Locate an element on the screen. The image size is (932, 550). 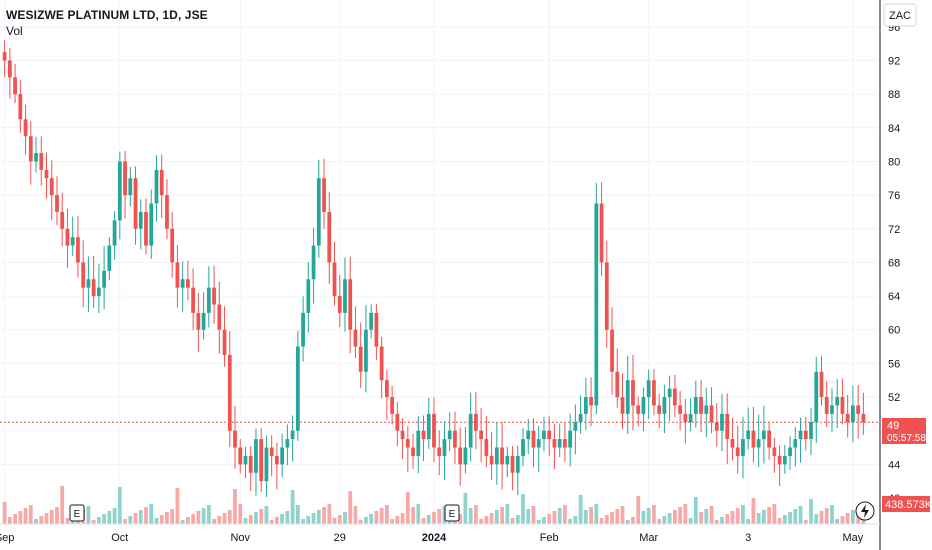
currency-label: ZAC is located at coordinates (900, 15).